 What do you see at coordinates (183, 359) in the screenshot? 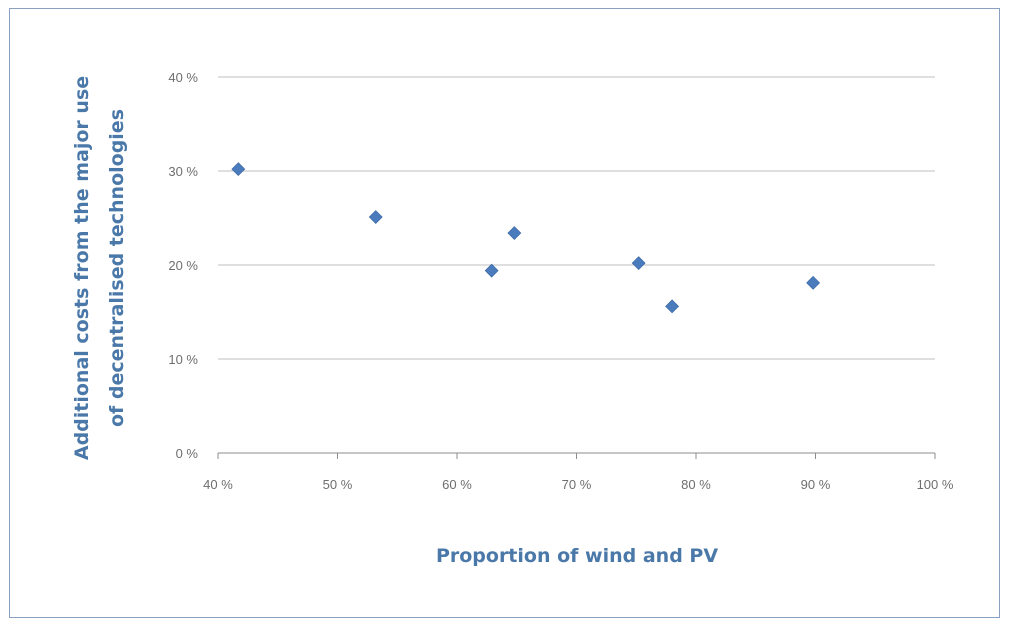
I see `y-tick-label-1: 10 %` at bounding box center [183, 359].